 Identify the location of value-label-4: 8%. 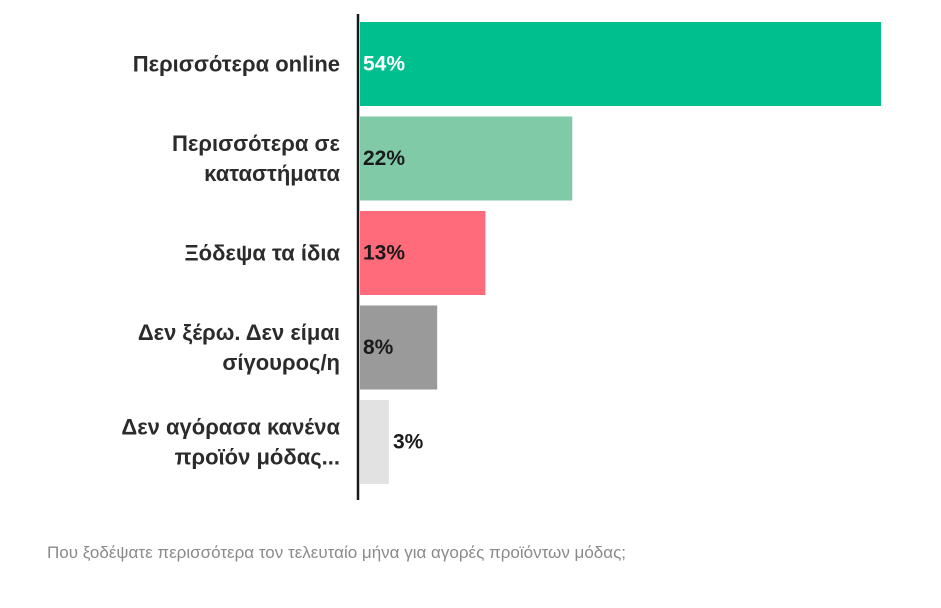
(378, 347).